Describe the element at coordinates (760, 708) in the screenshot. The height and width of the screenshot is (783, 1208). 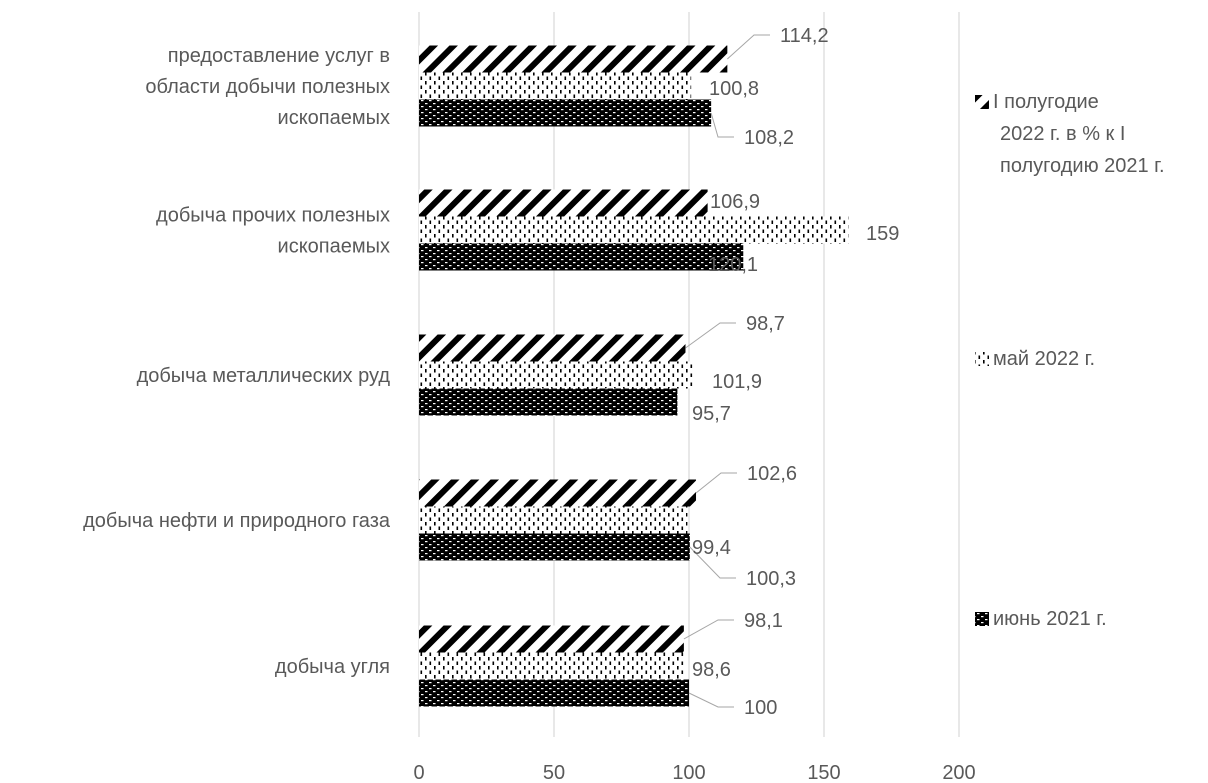
I see `data-label: 100` at that location.